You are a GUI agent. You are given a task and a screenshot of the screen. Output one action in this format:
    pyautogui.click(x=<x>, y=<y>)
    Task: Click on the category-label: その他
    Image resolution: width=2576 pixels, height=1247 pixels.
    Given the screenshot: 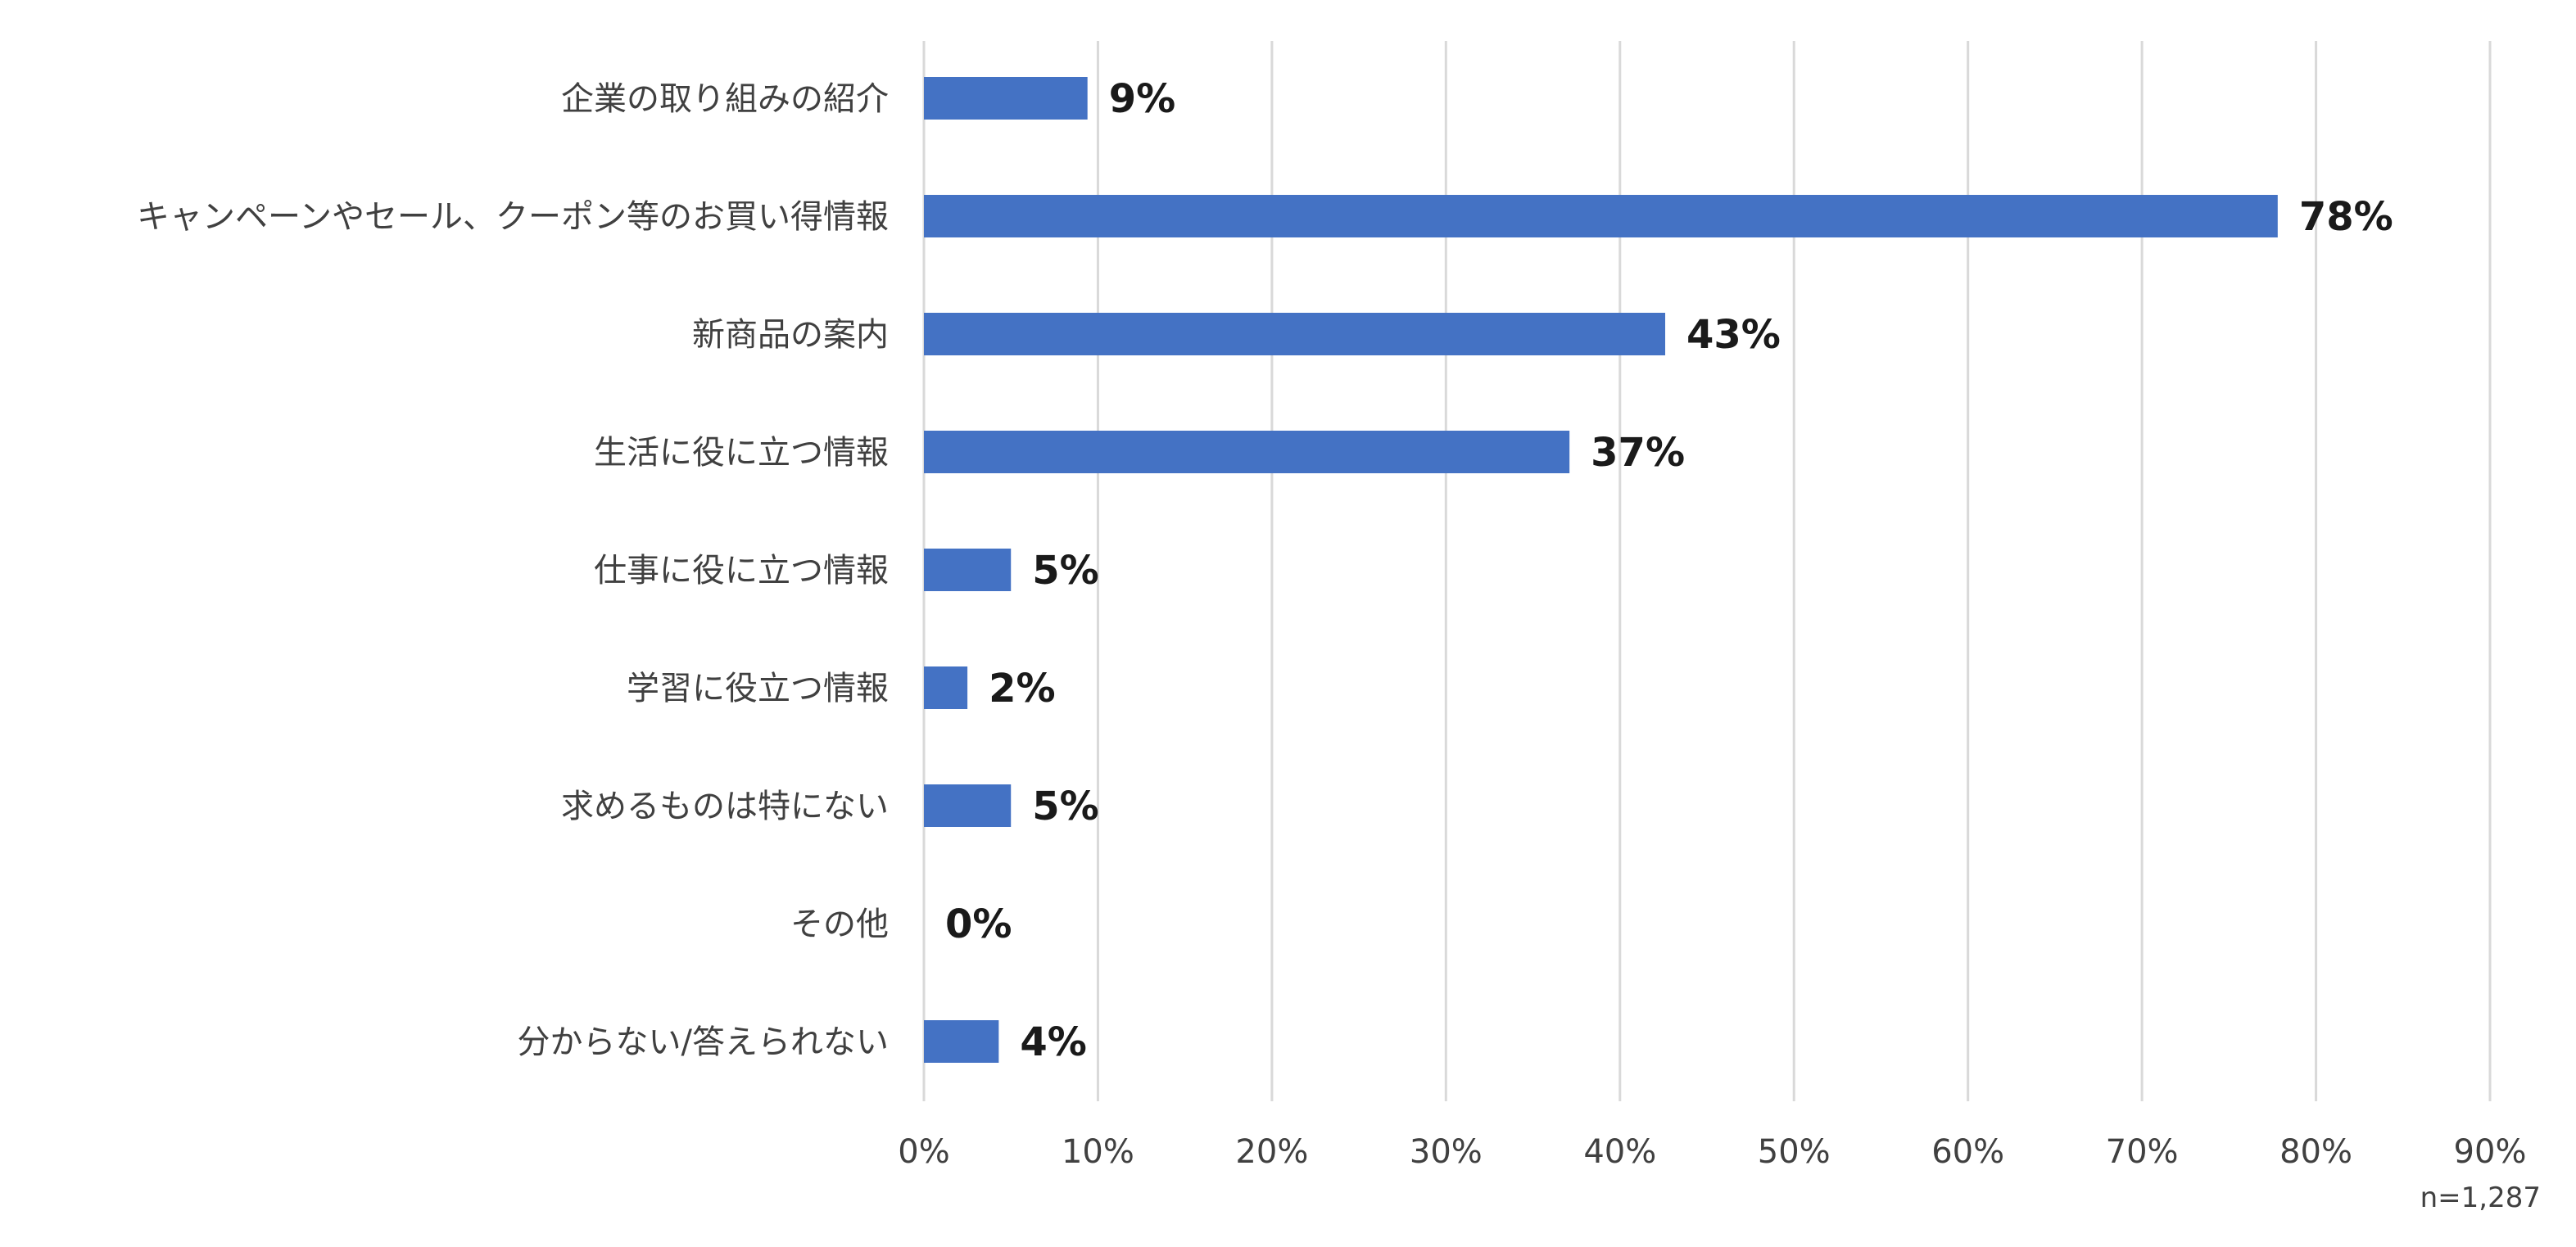 What is the action you would take?
    pyautogui.click(x=839, y=924)
    